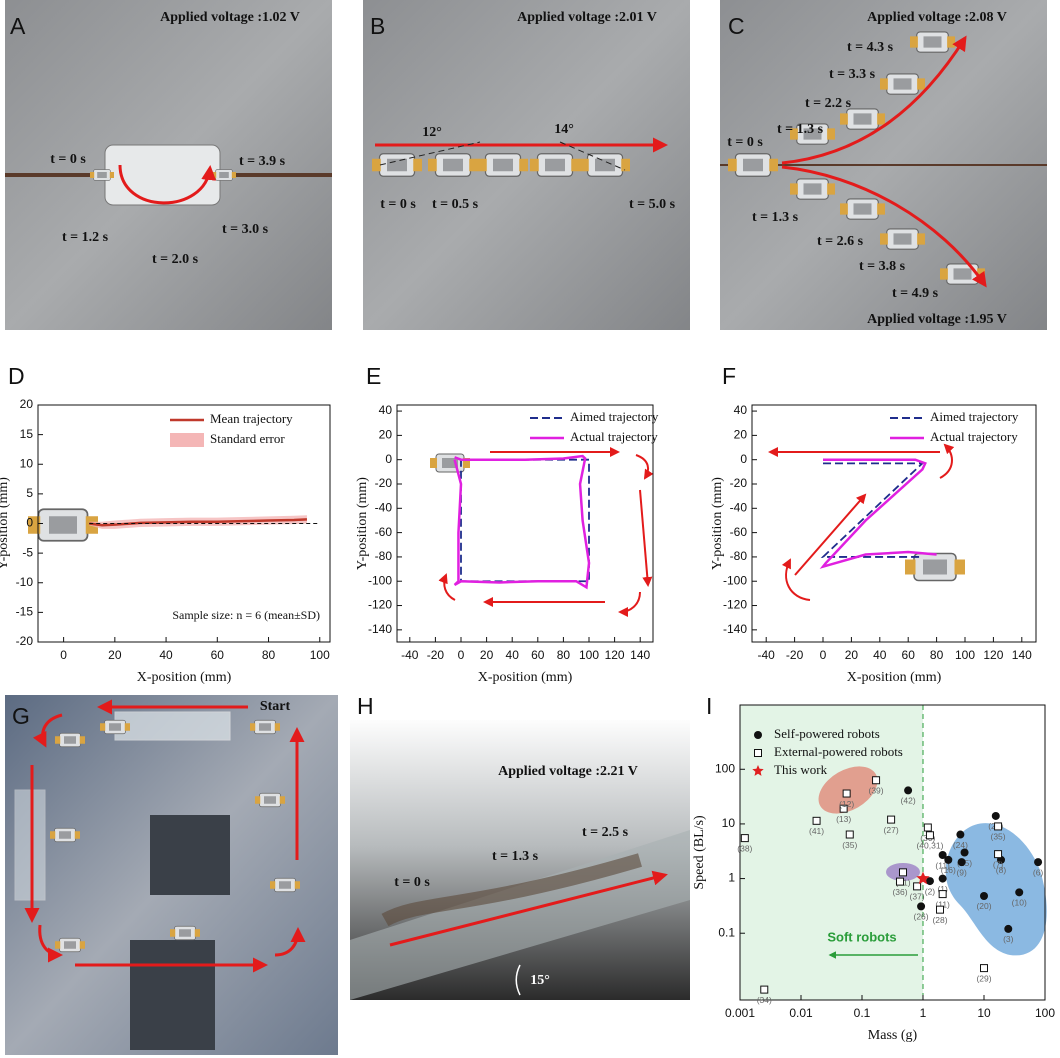 This screenshot has width=1060, height=1058. What do you see at coordinates (377, 26) in the screenshot?
I see `panel-label: B` at bounding box center [377, 26].